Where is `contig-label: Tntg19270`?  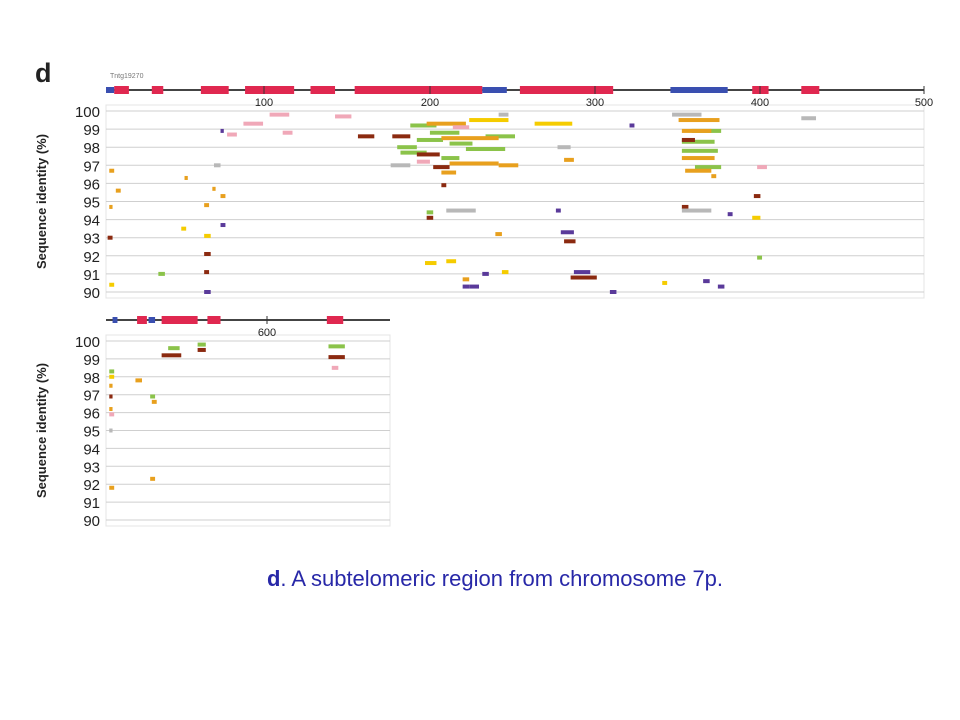
contig-label: Tntg19270 is located at coordinates (127, 76).